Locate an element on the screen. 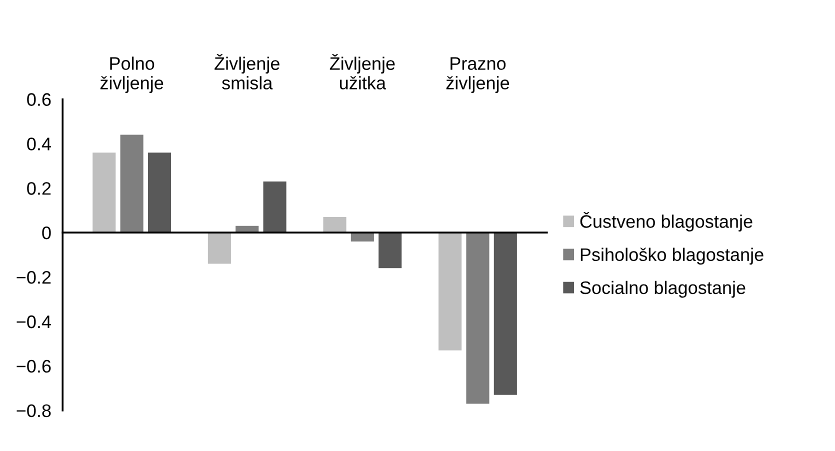 The image size is (835, 451). legend-label: Socialno blagostanje is located at coordinates (663, 289).